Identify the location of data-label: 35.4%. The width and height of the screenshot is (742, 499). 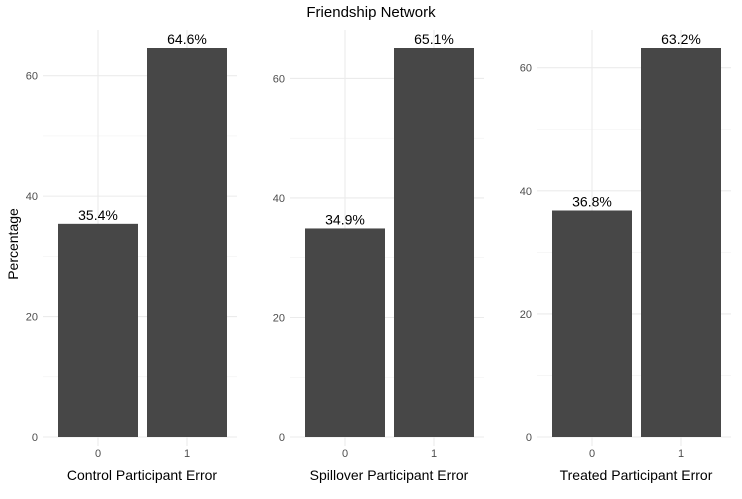
(98, 215).